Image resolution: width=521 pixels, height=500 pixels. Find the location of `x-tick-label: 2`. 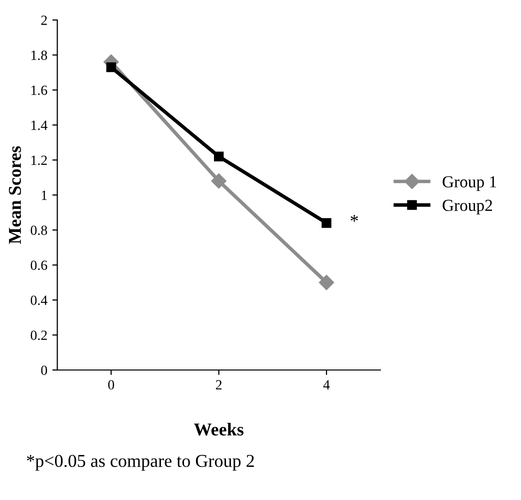

x-tick-label: 2 is located at coordinates (219, 385).